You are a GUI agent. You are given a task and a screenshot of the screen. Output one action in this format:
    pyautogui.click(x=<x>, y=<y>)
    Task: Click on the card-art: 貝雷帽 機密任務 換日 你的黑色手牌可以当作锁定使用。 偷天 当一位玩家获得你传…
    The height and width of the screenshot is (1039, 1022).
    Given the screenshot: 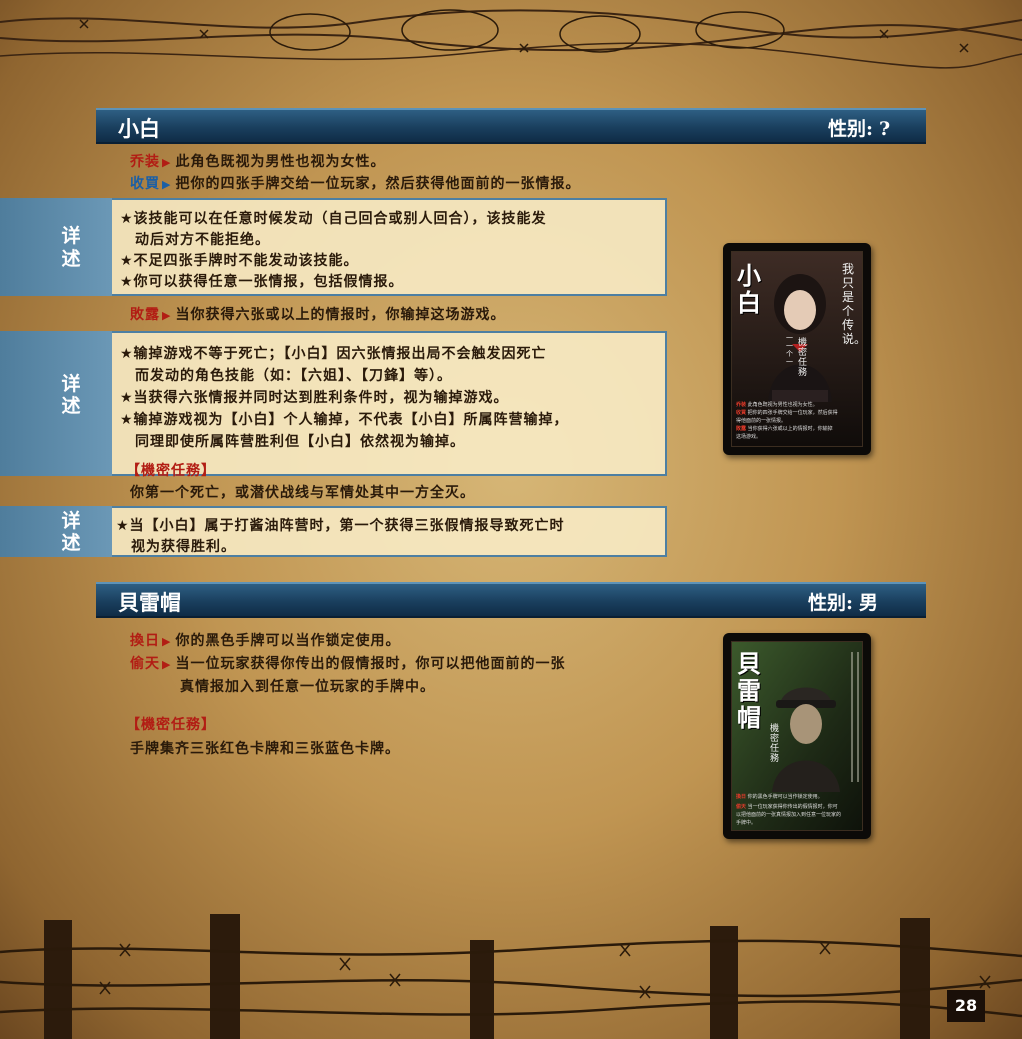 What is the action you would take?
    pyautogui.click(x=797, y=736)
    